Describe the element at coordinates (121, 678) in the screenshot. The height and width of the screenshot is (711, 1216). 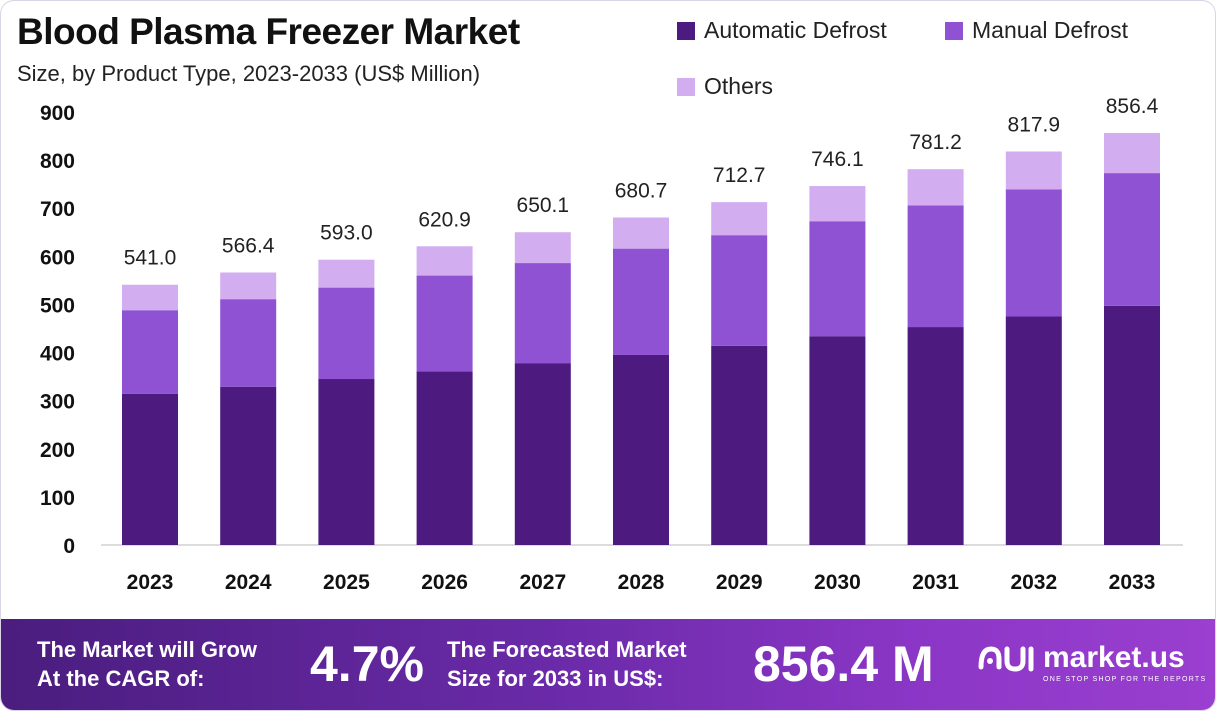
I see `cagr-caption-line2: At the CAGR of:` at that location.